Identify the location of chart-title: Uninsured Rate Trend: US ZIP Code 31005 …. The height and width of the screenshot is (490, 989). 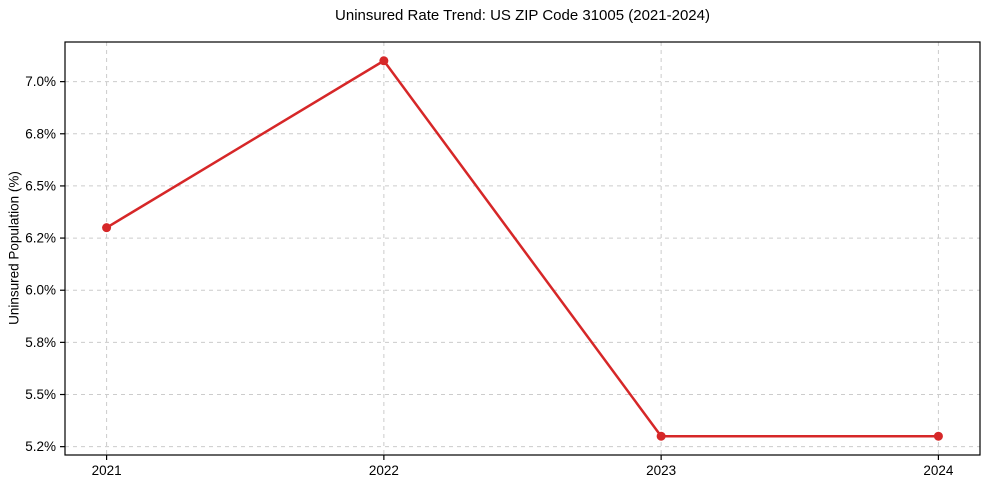
(522, 15).